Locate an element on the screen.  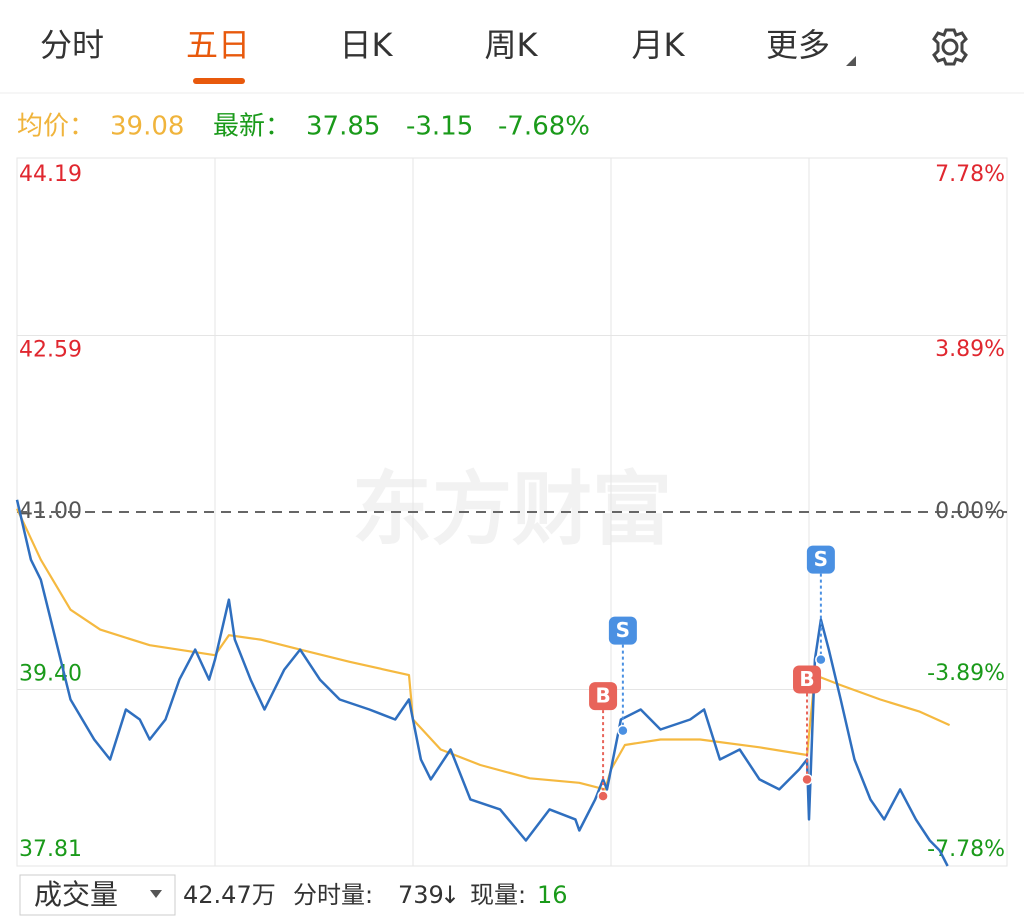
footer: 成交量 42.47万 分时量: 739 ↓ 现量: 16 is located at coordinates (293, 895).